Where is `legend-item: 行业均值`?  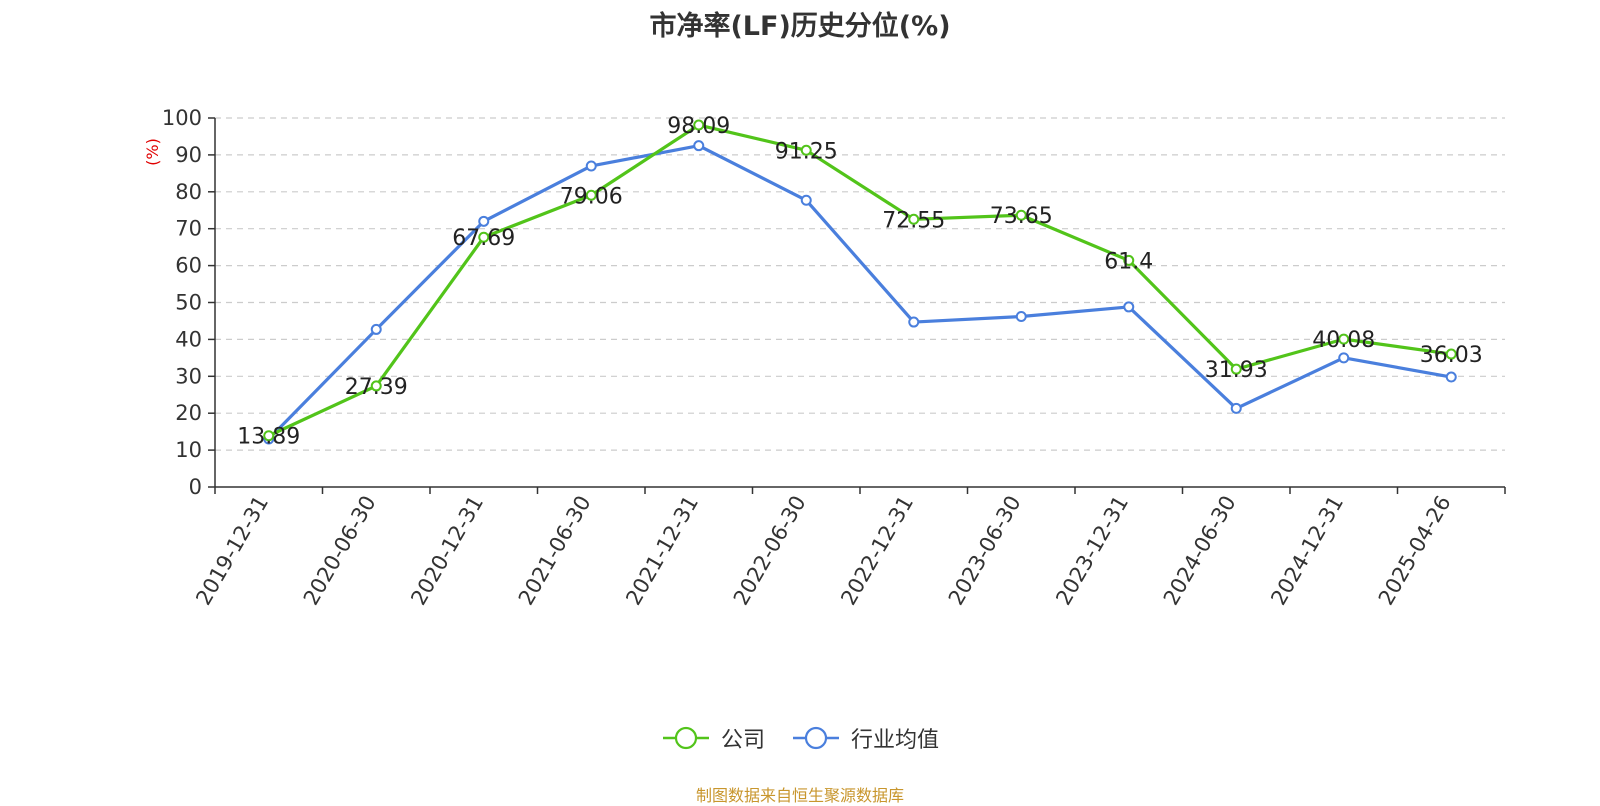 legend-item: 行业均值 is located at coordinates (865, 738).